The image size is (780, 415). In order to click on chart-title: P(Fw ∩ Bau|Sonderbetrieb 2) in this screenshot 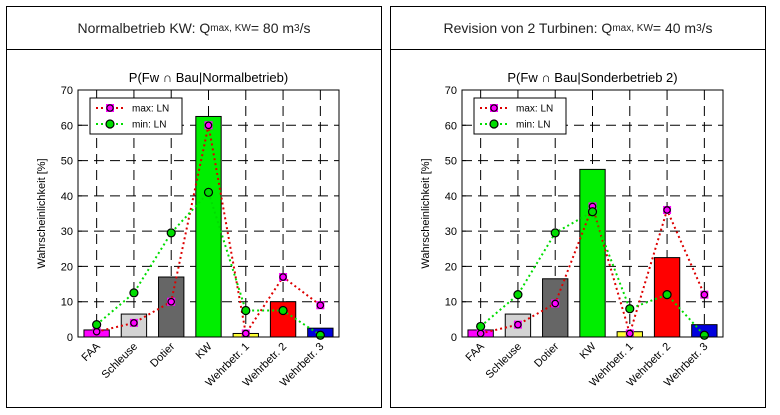, I will do `click(592, 77)`.